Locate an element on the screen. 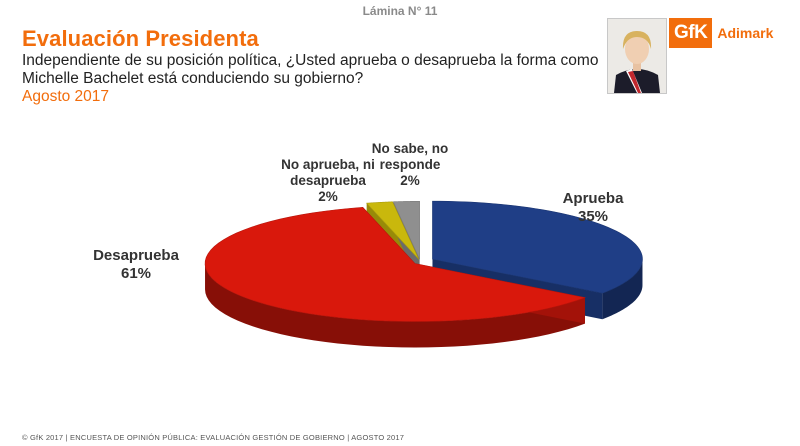  label-neutral: No aprueba, ni desaprueba 2% is located at coordinates (328, 181).